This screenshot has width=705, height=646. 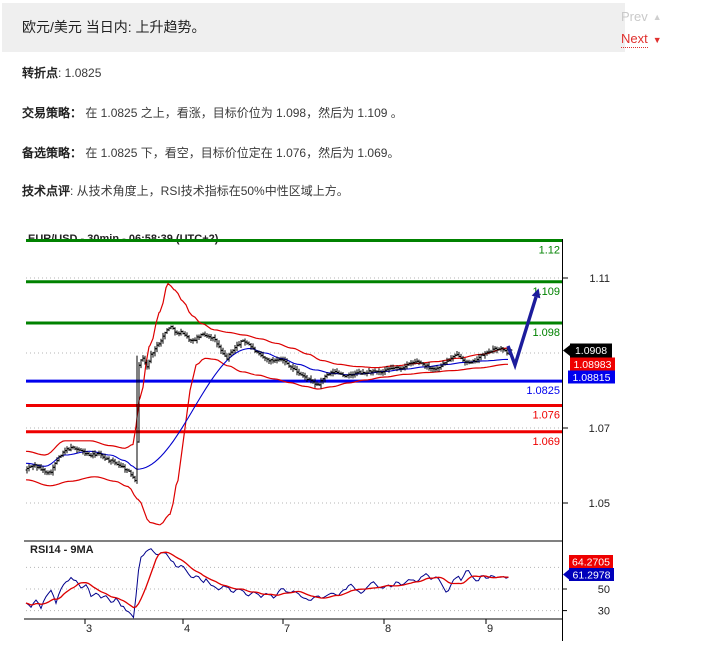 I want to click on tech-comment-text: : 从技术角度上，RSI技术指标在50%中性区域上方。, so click(x=209, y=191).